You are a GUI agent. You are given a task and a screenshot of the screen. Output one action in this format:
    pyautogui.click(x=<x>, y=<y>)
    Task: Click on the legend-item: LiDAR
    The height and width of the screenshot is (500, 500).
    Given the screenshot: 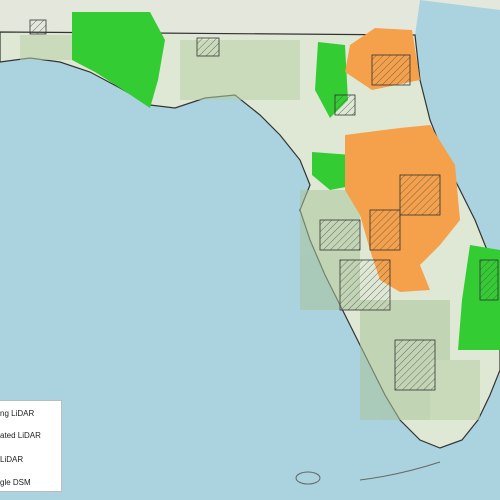 What is the action you would take?
    pyautogui.click(x=12, y=459)
    